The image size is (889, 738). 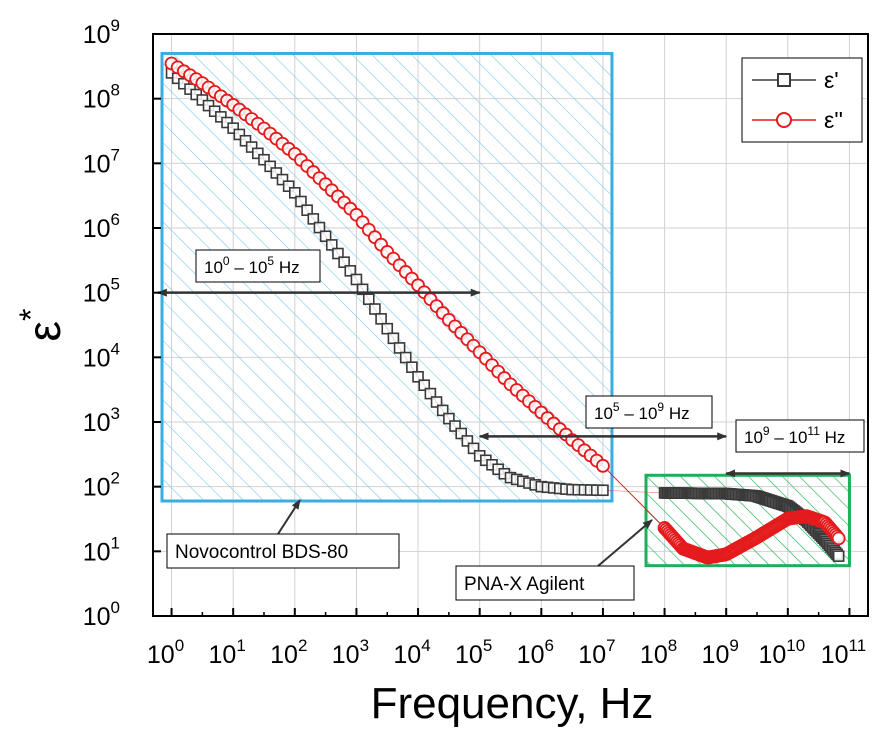 I want to click on y-axis-label: ε*, so click(x=41, y=325).